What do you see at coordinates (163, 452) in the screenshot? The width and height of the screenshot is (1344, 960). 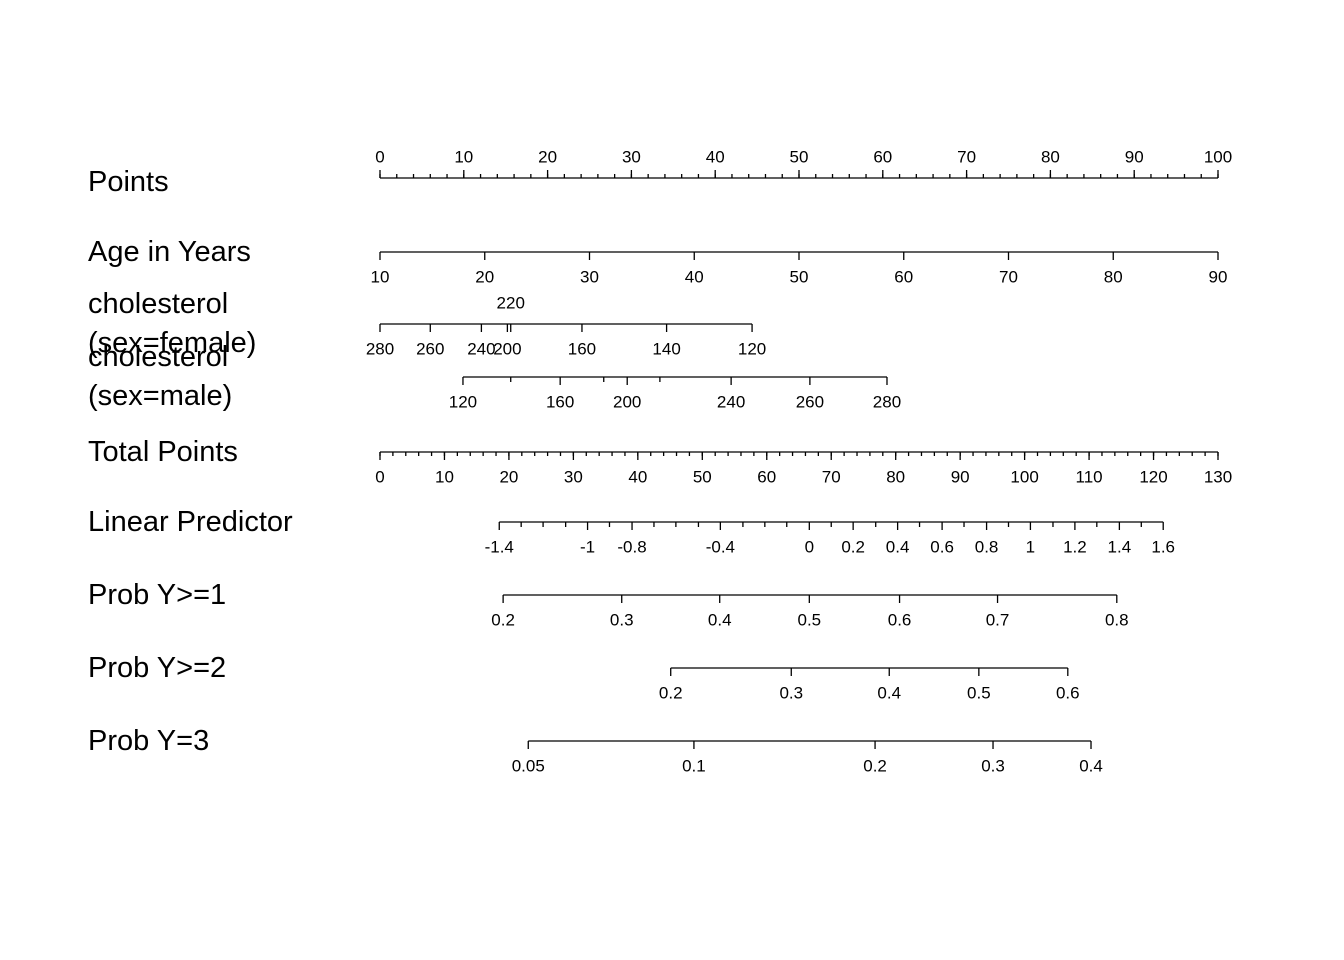 I see `scale-name: Total Points` at bounding box center [163, 452].